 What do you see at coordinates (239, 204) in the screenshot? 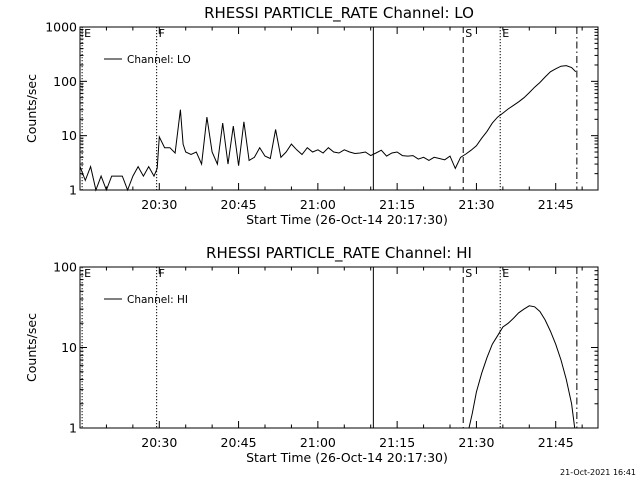
I see `lo-x-tick-label: 20:45` at bounding box center [239, 204].